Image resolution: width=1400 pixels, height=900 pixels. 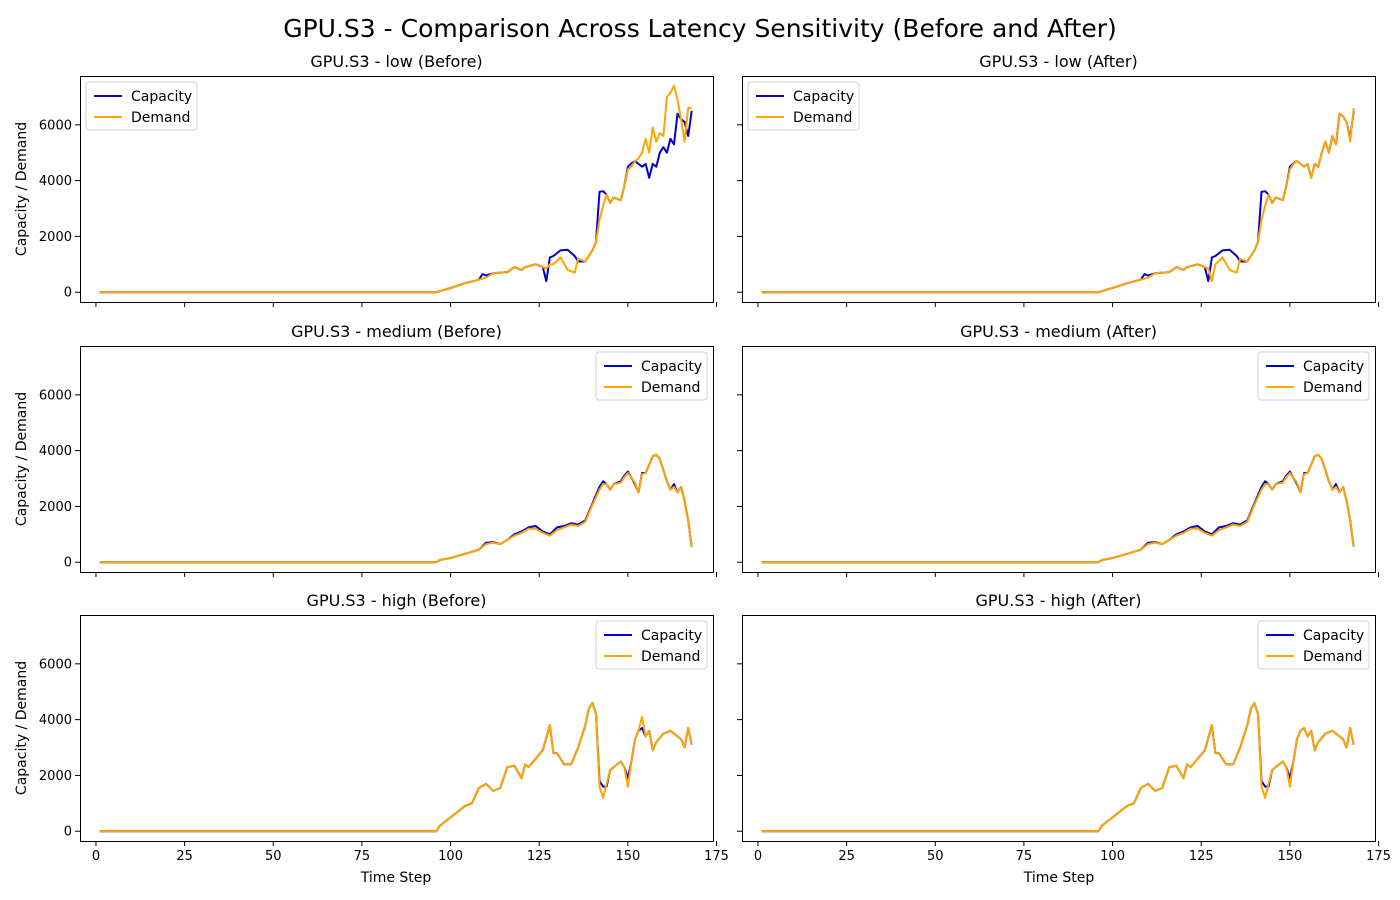 I want to click on subplot-title: GPU.S3 - medium (Before), so click(x=396, y=331).